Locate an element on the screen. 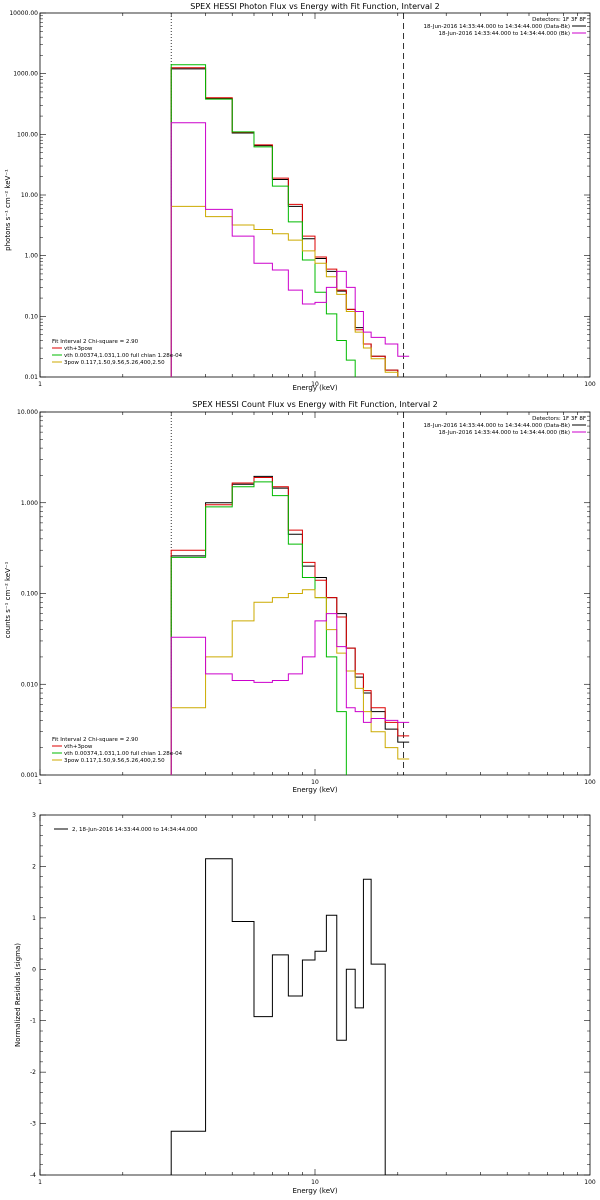 The width and height of the screenshot is (600, 1200). y-tick-label: 0.001 is located at coordinates (29, 775).